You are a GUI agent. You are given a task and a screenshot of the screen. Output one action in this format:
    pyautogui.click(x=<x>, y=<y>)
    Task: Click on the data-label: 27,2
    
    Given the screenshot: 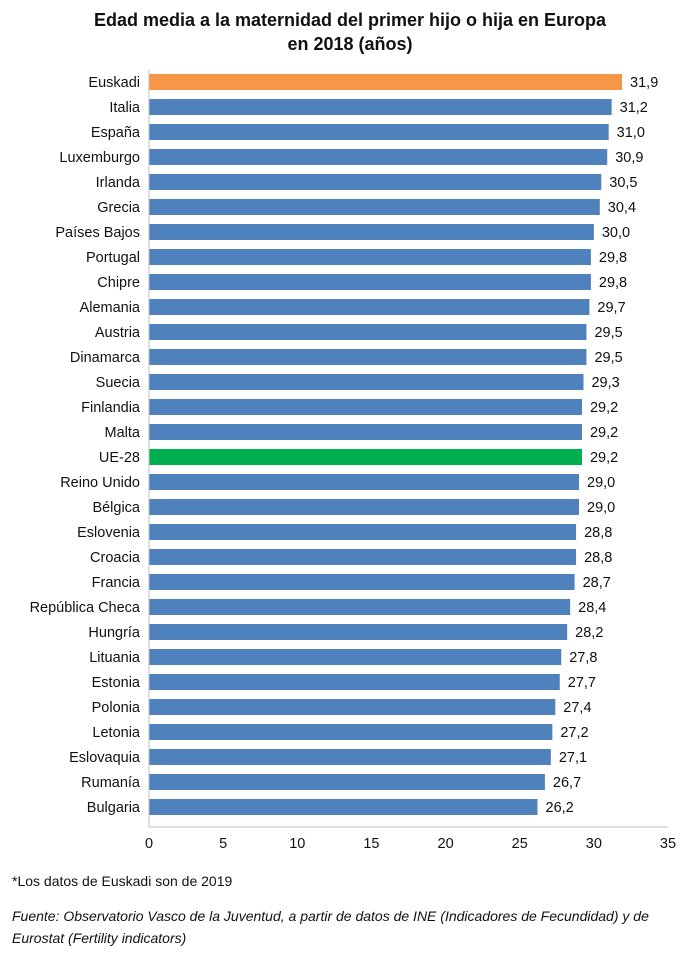 What is the action you would take?
    pyautogui.click(x=574, y=733)
    